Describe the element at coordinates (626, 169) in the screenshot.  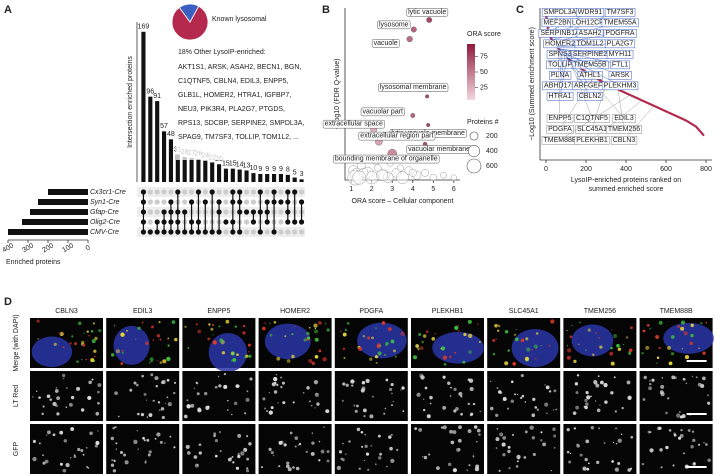
I see `tick-label: 400` at that location.